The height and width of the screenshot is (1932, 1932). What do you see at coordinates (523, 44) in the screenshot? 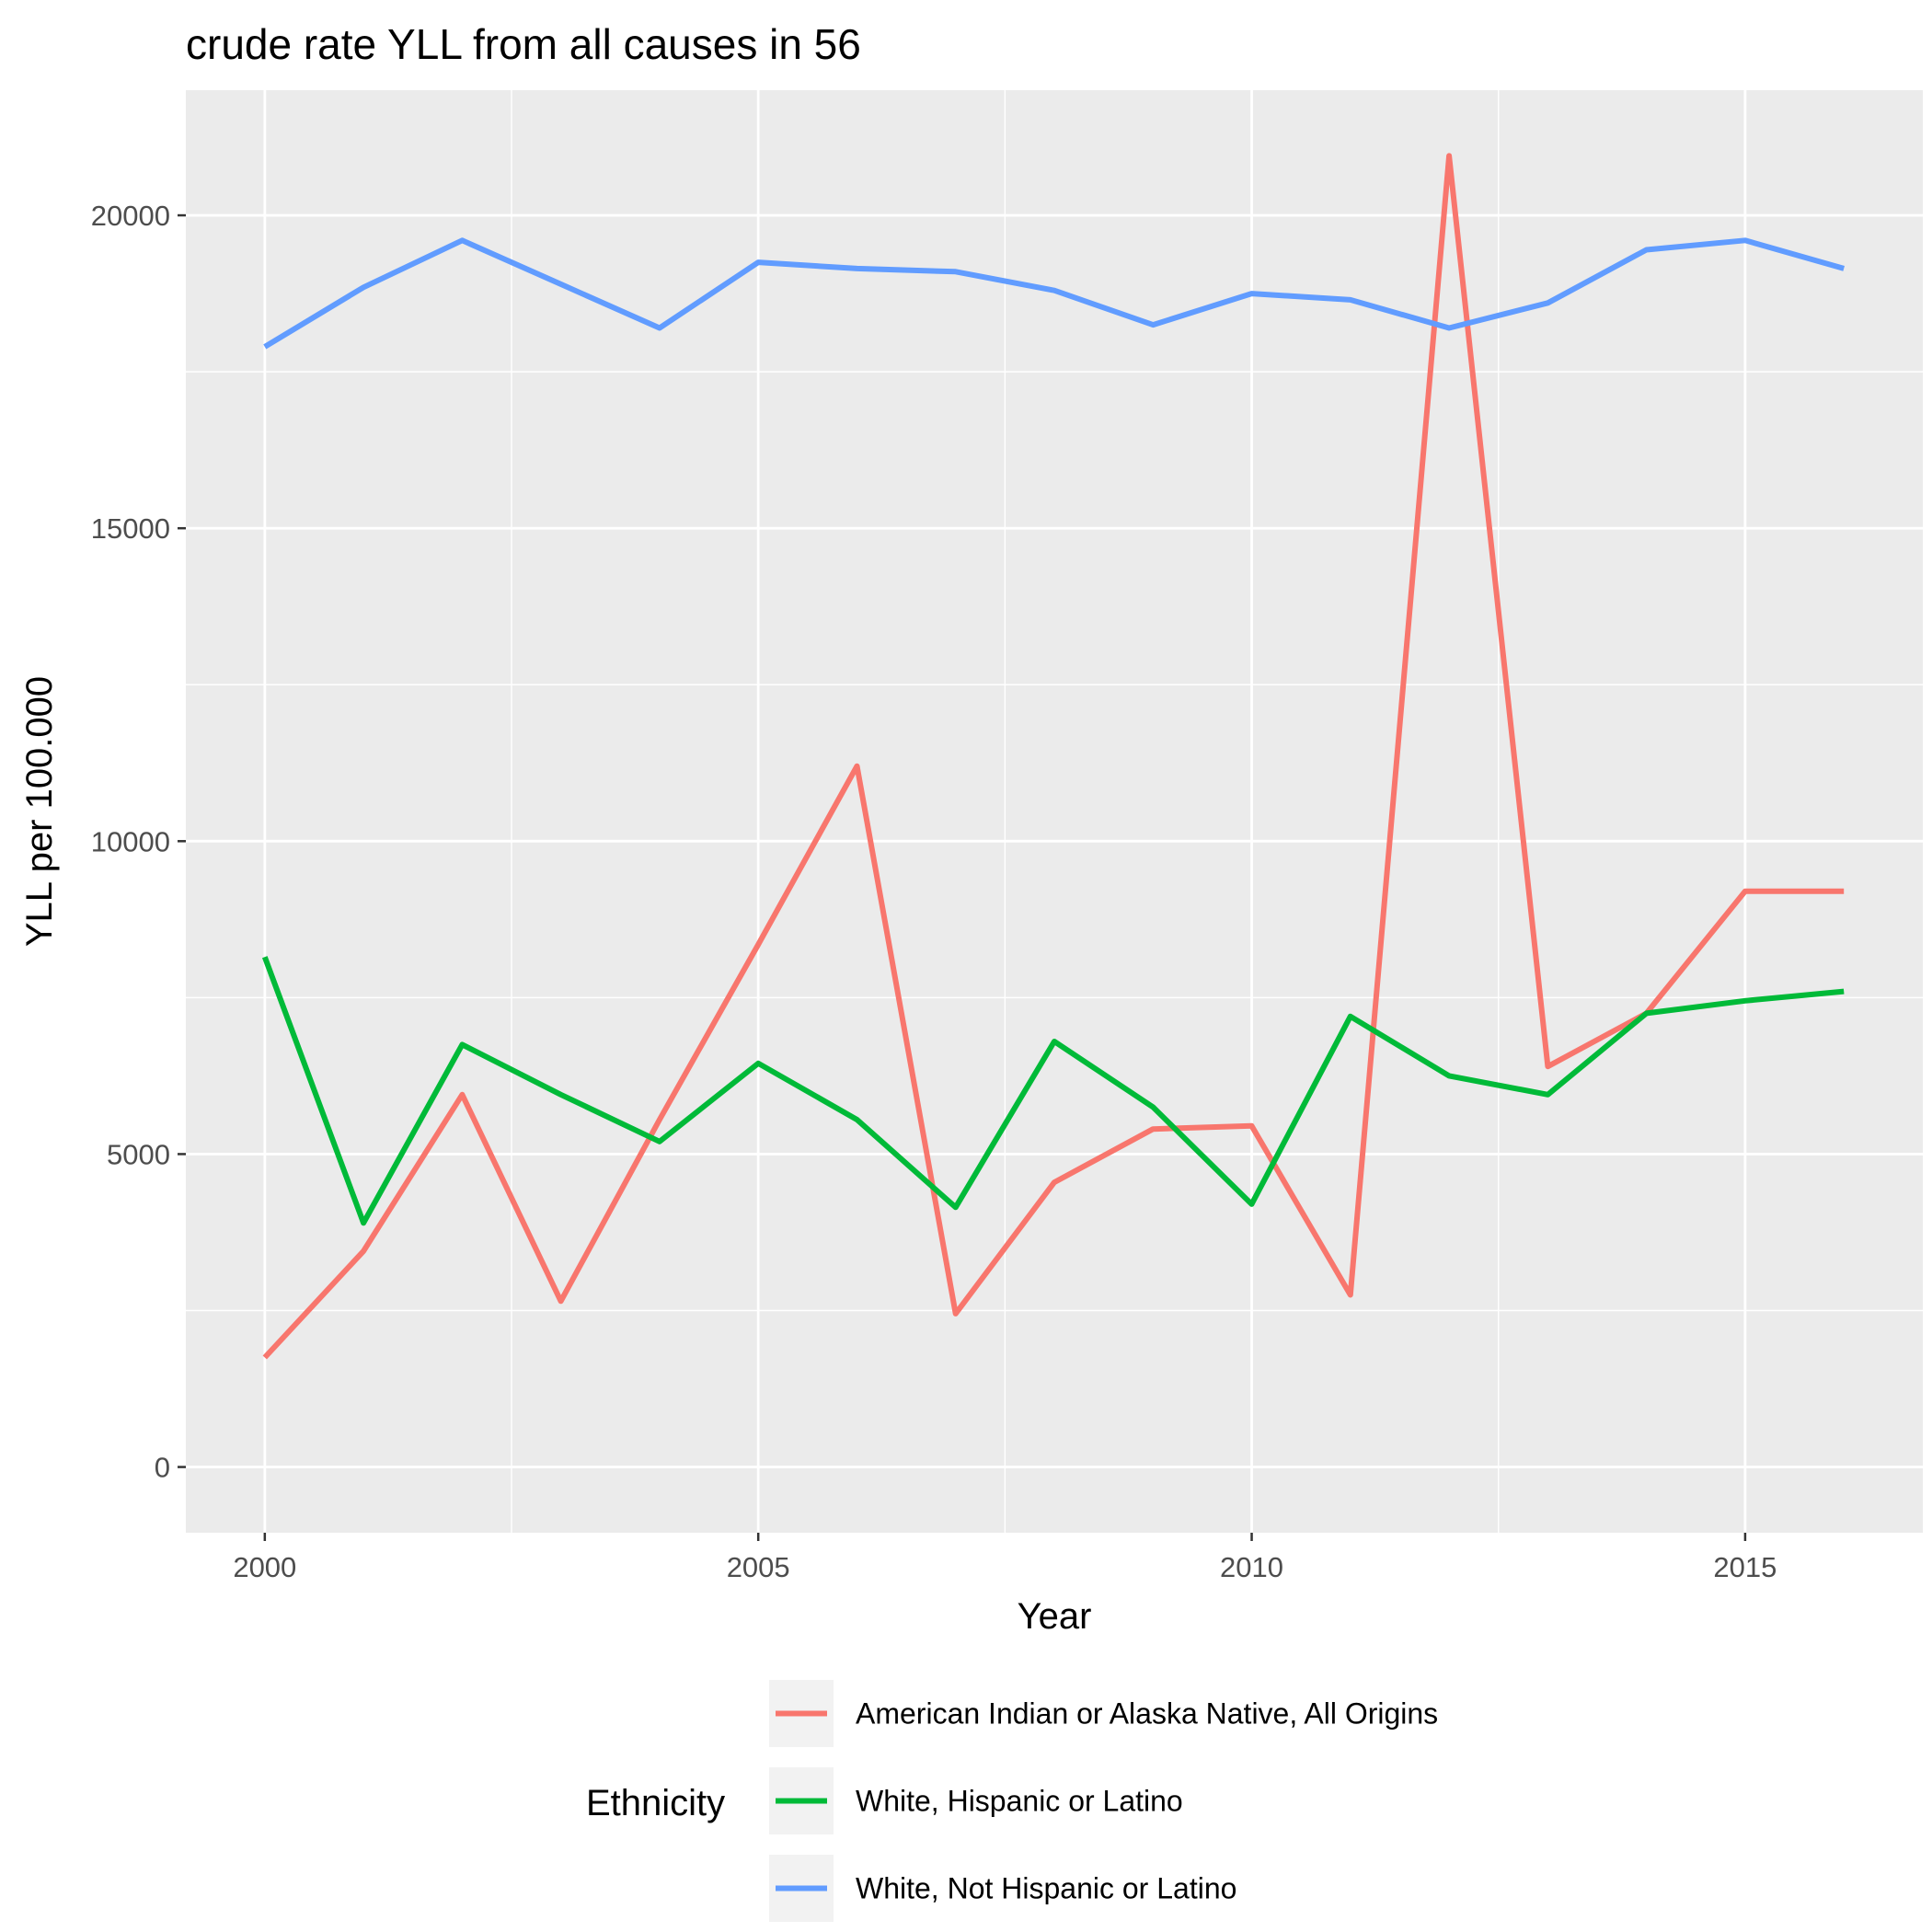
I see `chart-title: crude rate YLL from all causes in 56` at bounding box center [523, 44].